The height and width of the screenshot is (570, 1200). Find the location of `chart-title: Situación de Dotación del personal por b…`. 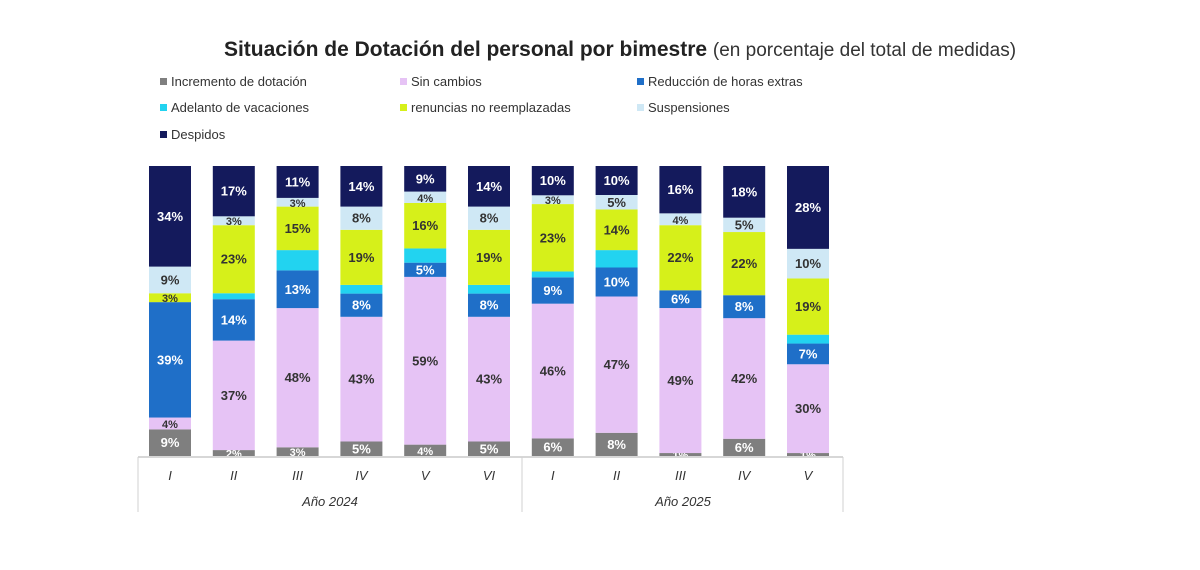

chart-title: Situación de Dotación del personal por b… is located at coordinates (600, 50).